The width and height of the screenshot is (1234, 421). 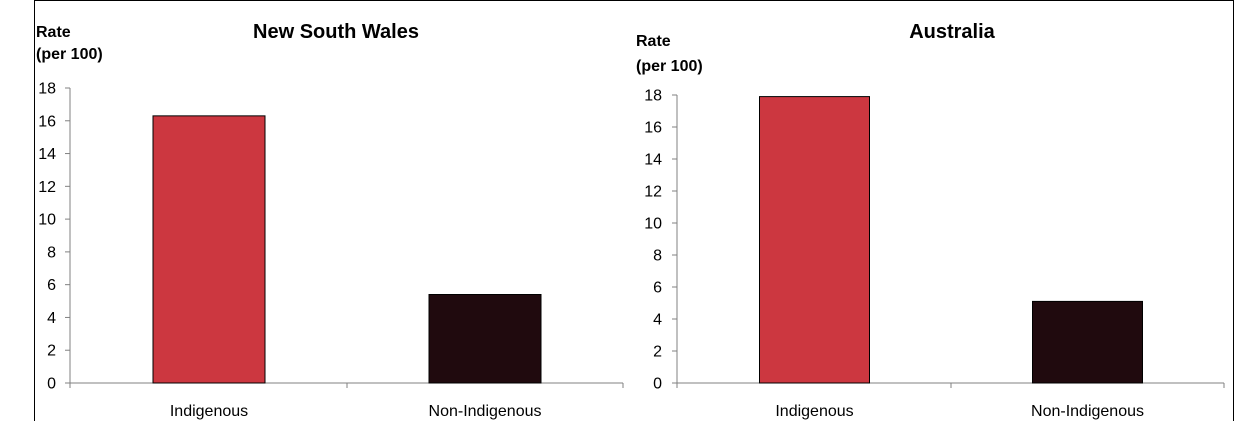 What do you see at coordinates (34, 210) in the screenshot?
I see `figure-border-left` at bounding box center [34, 210].